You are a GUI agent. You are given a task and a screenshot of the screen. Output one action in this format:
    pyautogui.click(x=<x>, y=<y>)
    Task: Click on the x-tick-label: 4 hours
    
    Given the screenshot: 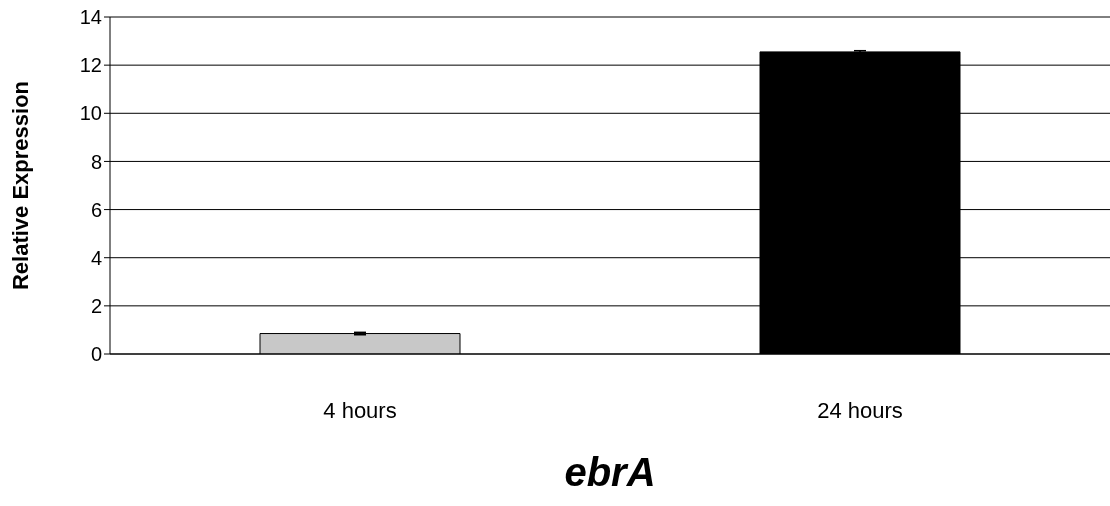 What is the action you would take?
    pyautogui.click(x=360, y=410)
    